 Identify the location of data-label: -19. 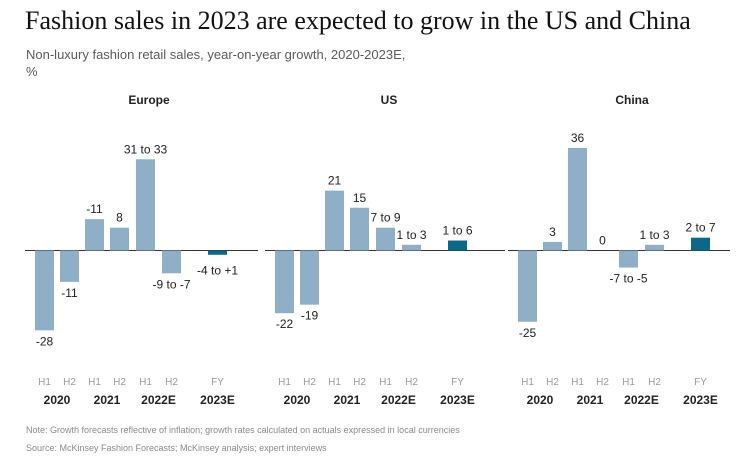
(310, 316).